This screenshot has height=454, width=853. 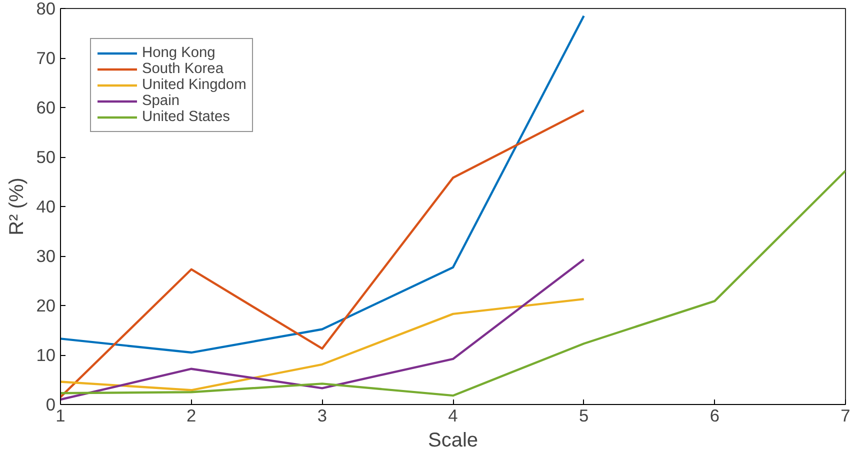 I want to click on line-series, so click(x=322, y=345).